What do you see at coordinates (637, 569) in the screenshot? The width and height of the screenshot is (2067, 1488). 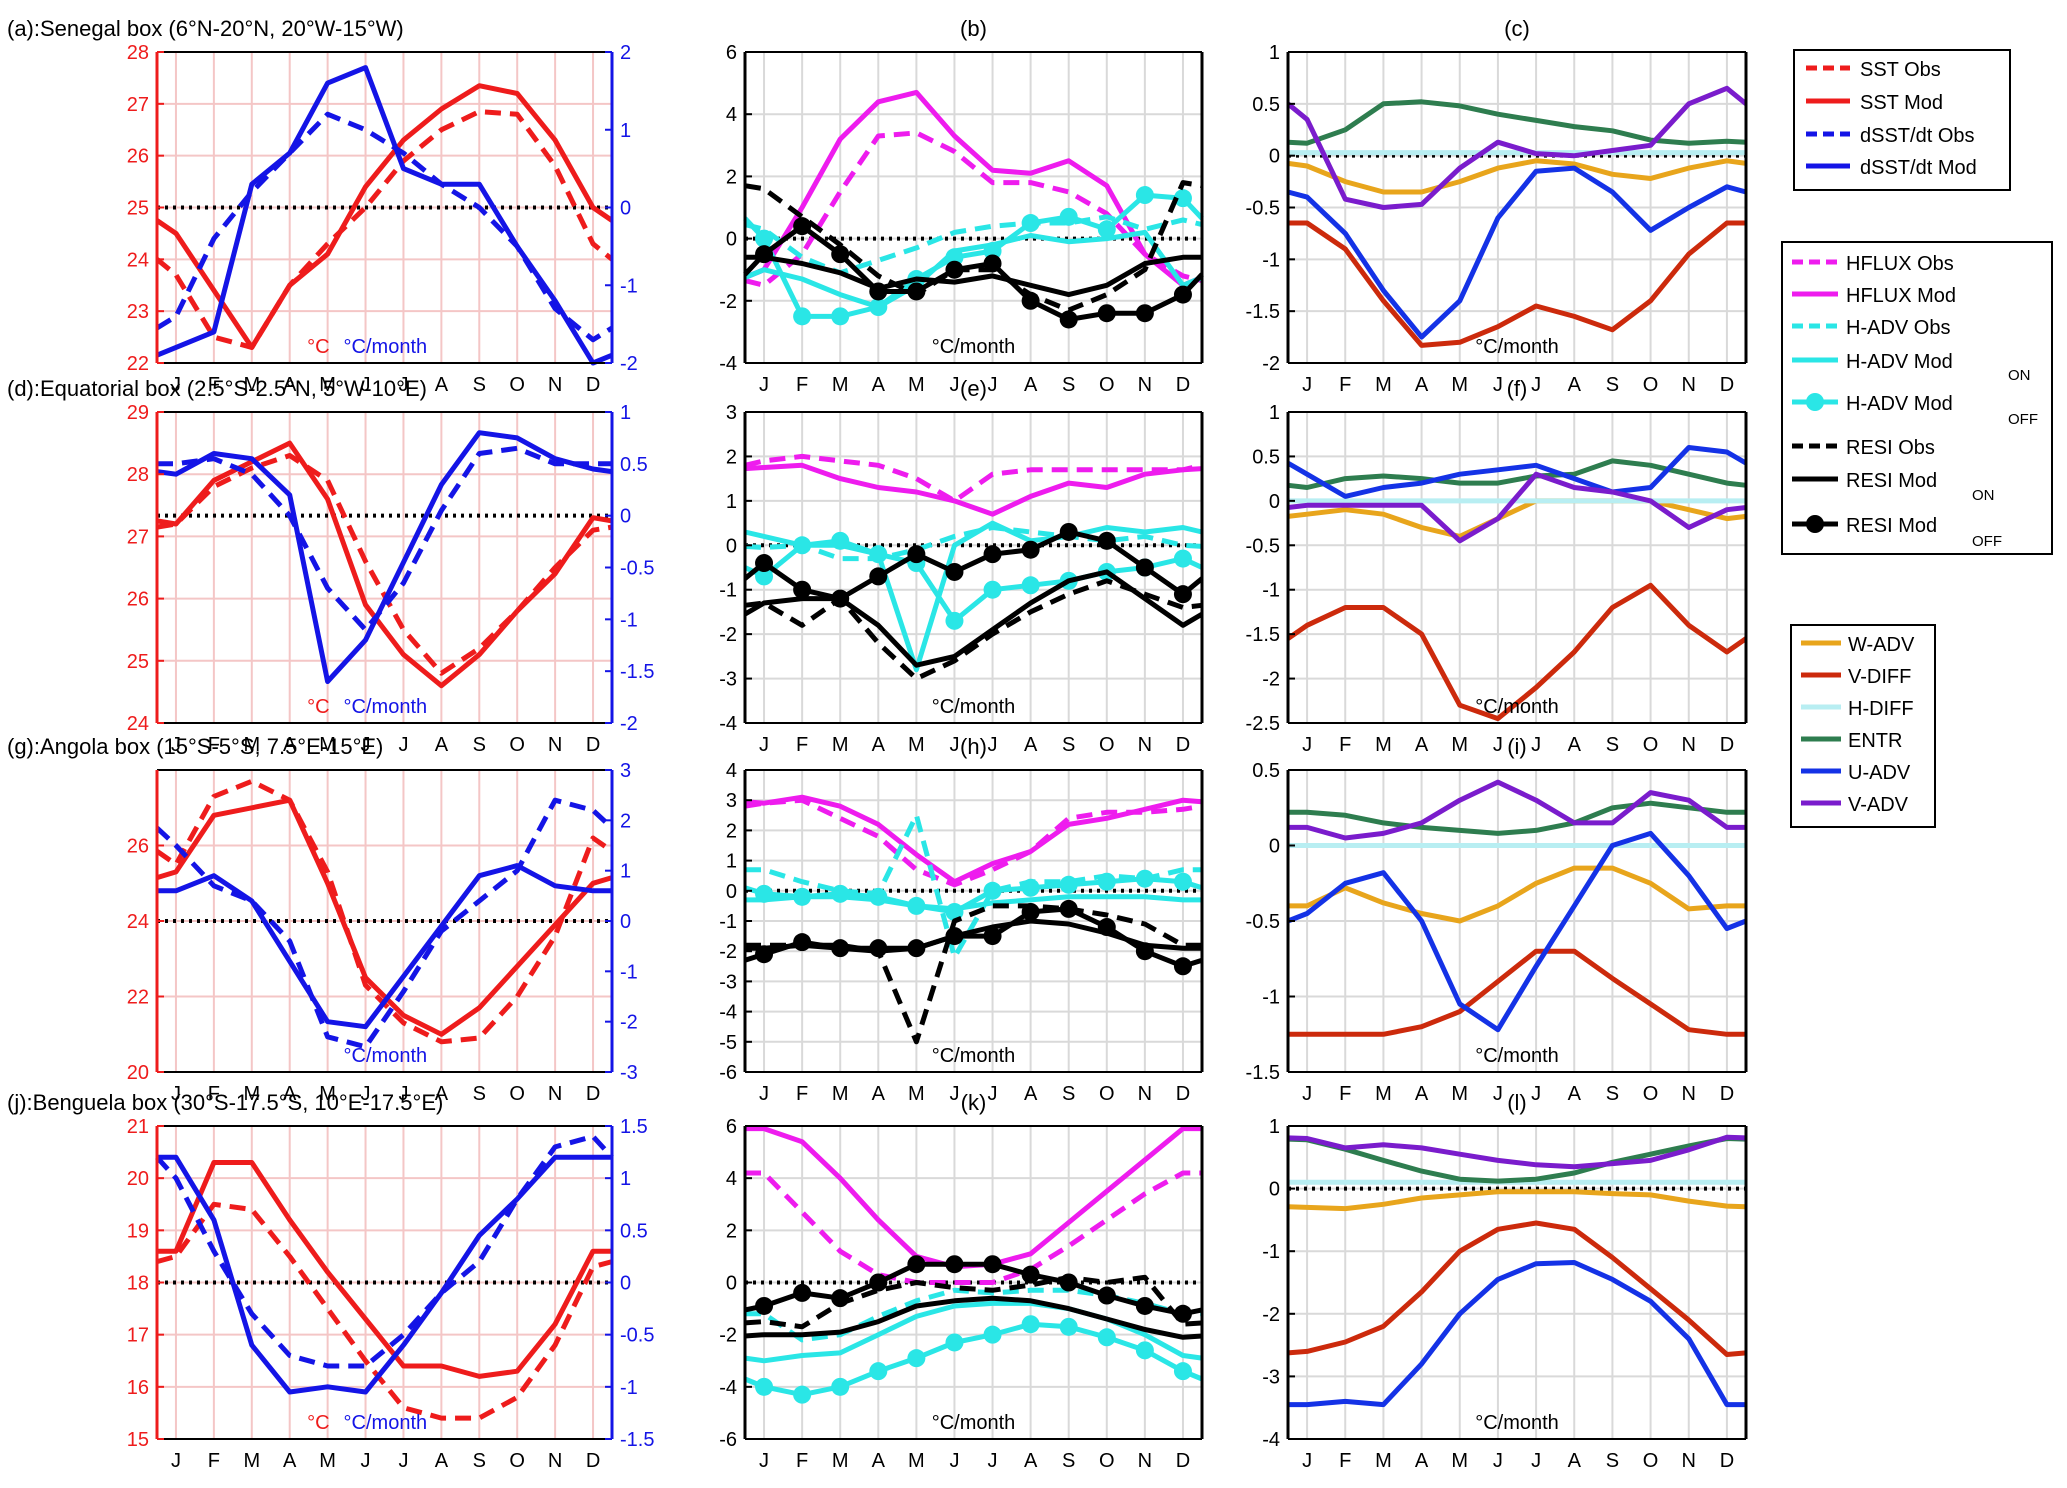 I see `y2-tick-label: -0.5` at bounding box center [637, 569].